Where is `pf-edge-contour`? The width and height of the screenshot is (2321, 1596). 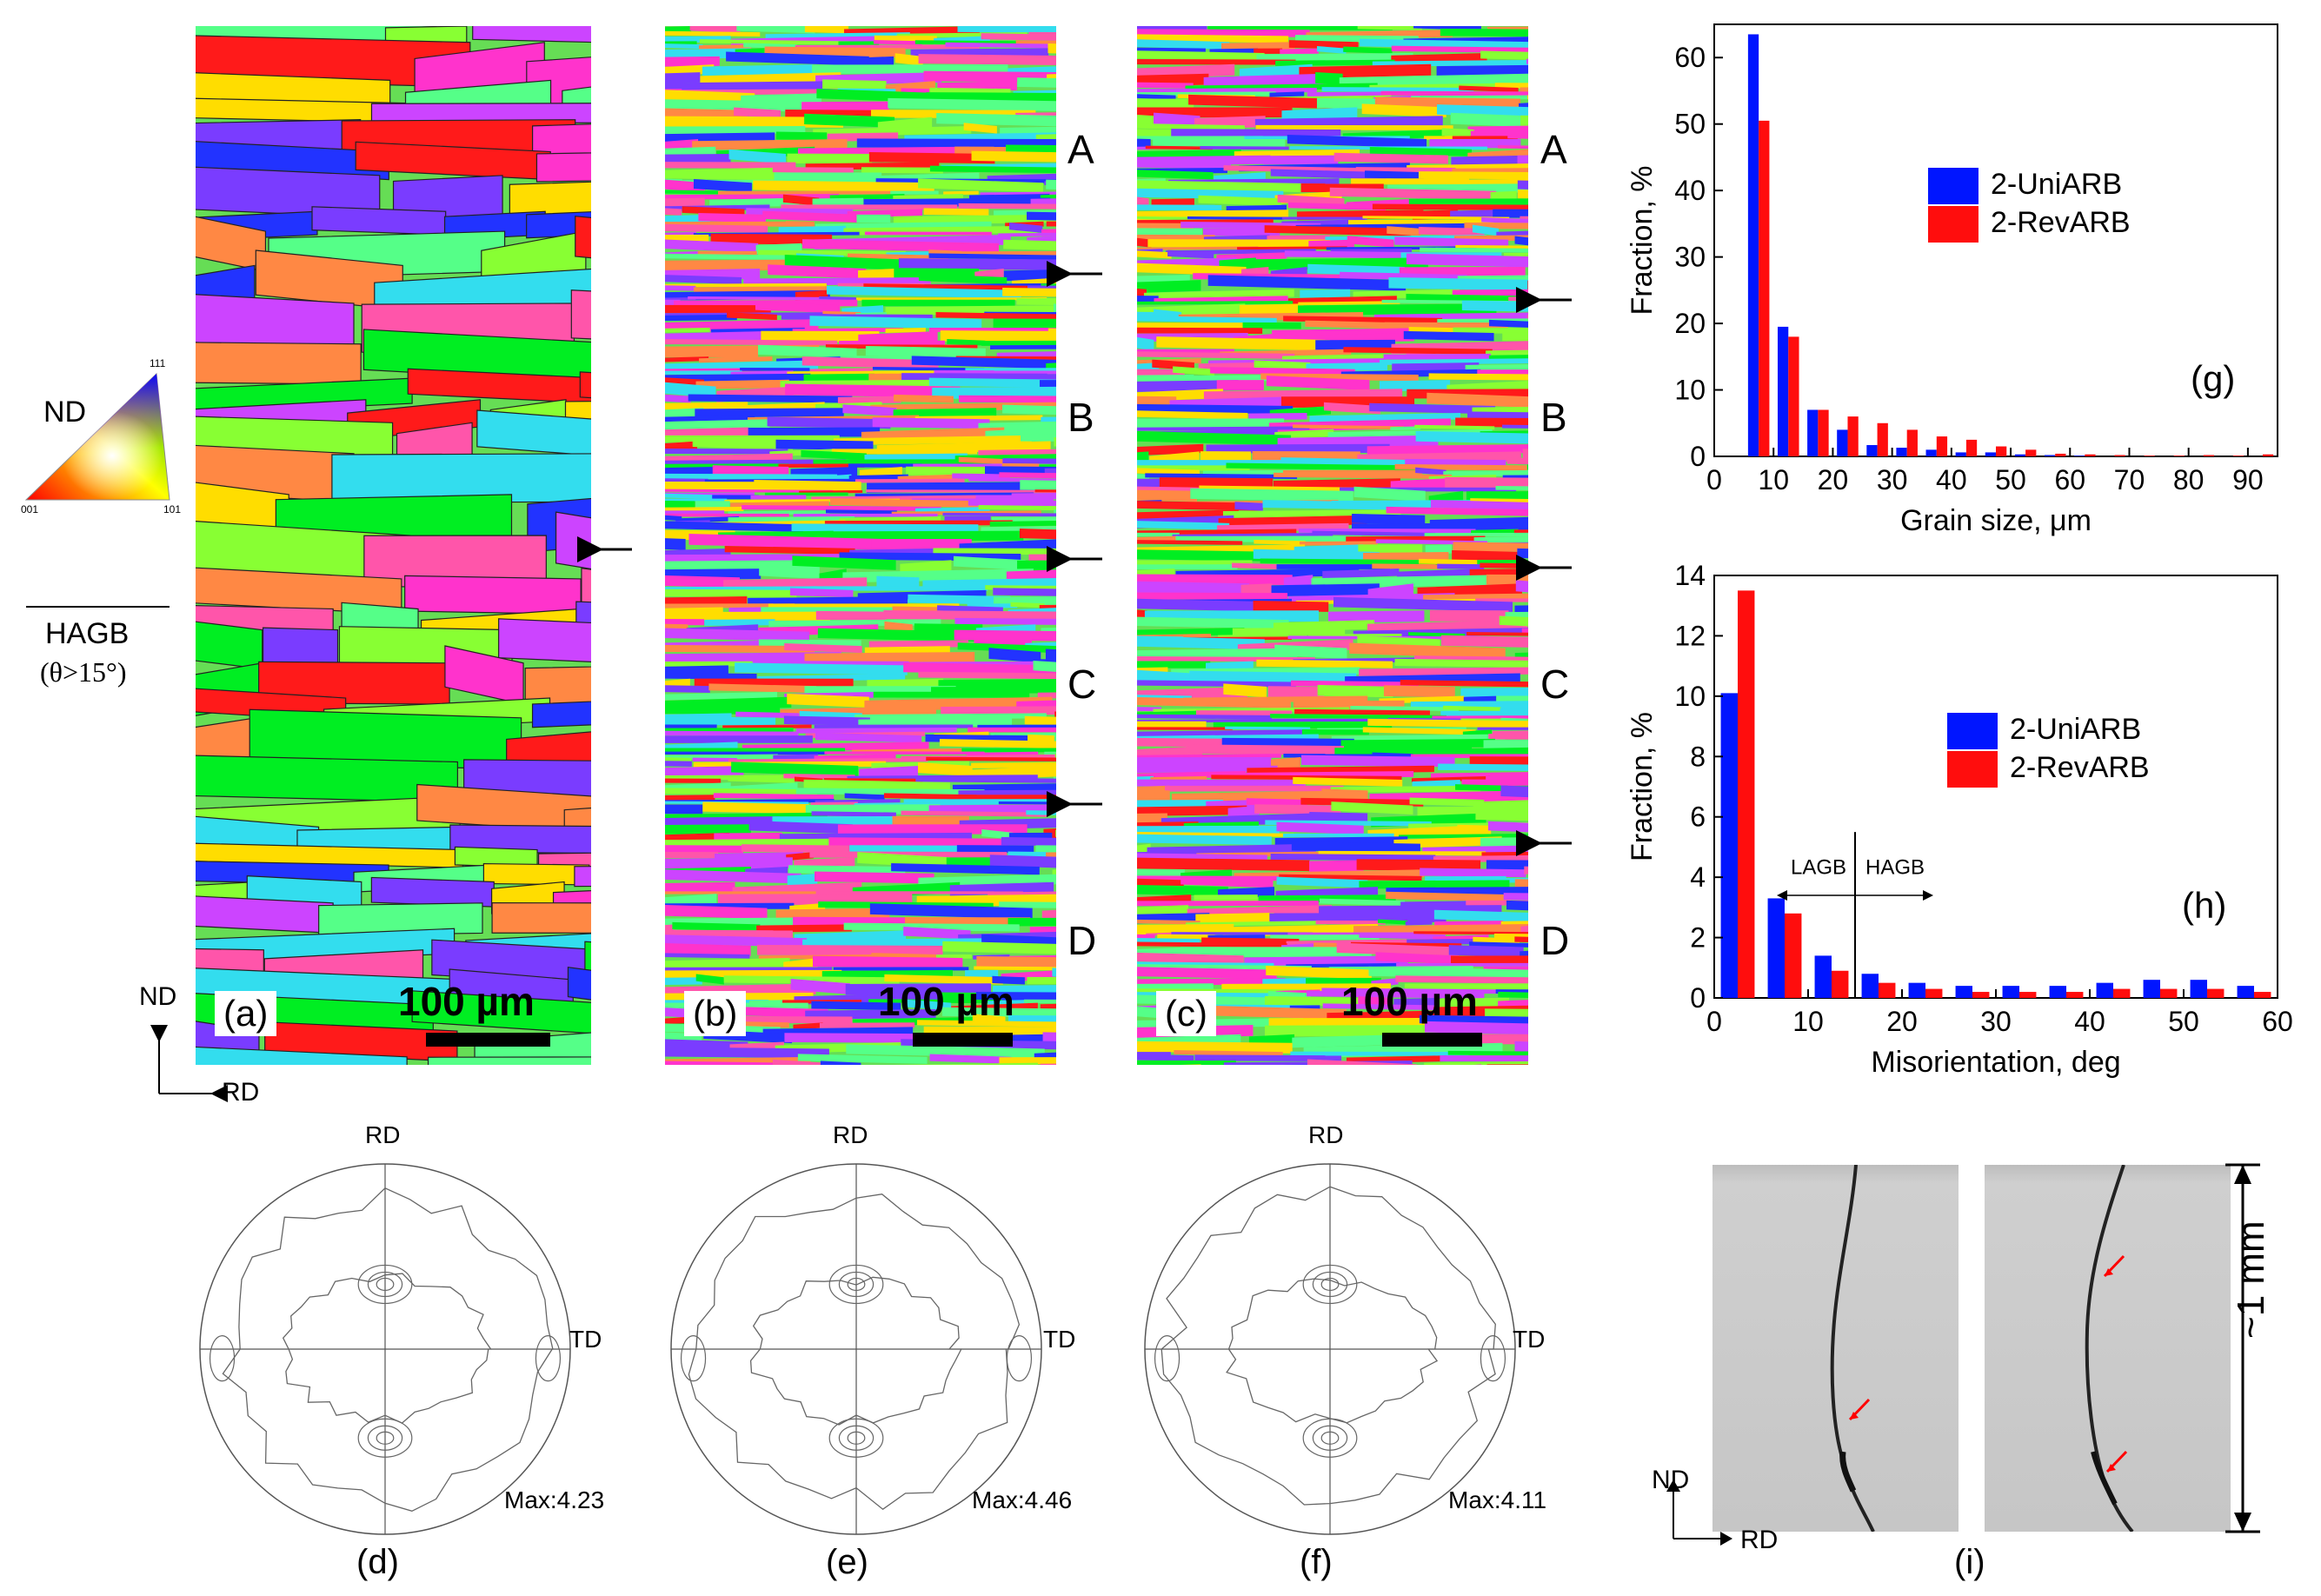
pf-edge-contour is located at coordinates (548, 1358).